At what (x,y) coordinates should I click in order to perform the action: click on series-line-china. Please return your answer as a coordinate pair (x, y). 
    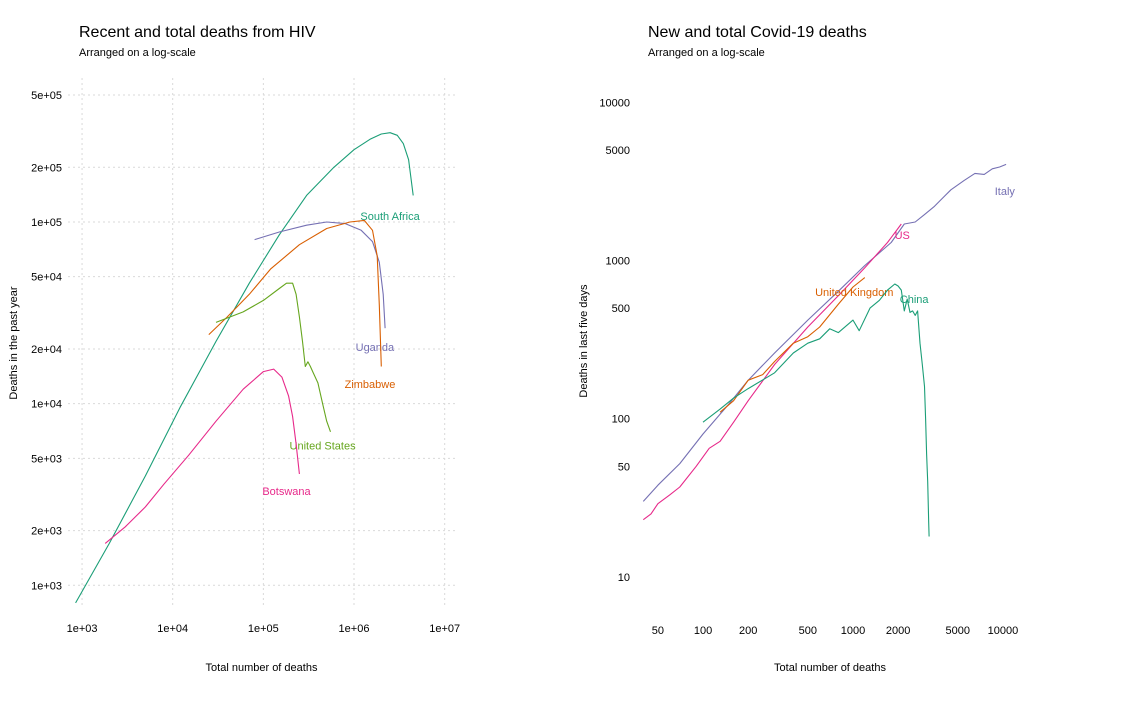
    Looking at the image, I should click on (816, 410).